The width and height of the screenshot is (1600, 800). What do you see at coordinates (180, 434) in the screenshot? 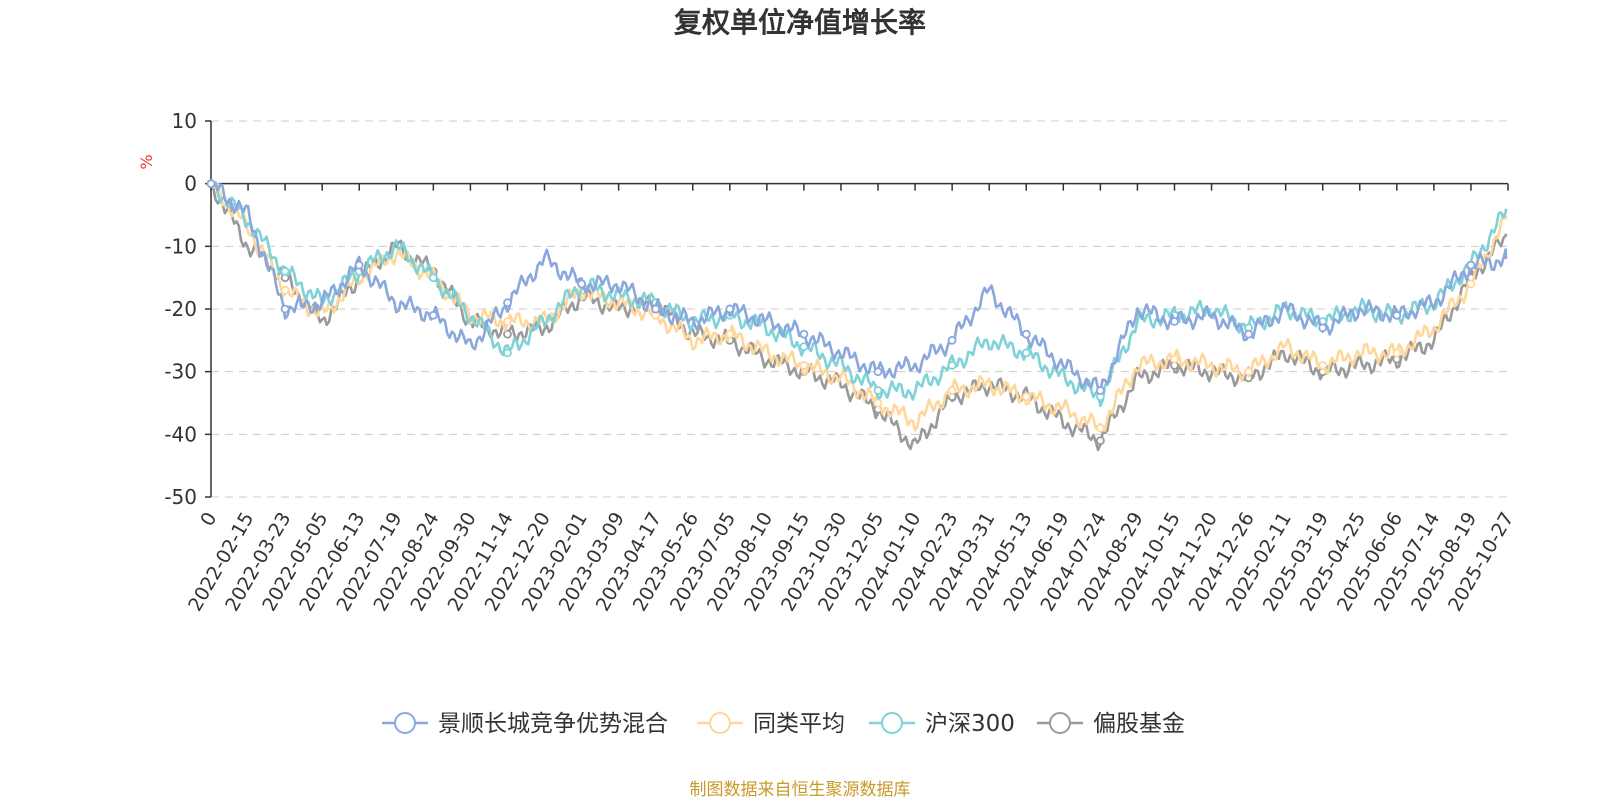
I see `y-tick-label: -40` at bounding box center [180, 434].